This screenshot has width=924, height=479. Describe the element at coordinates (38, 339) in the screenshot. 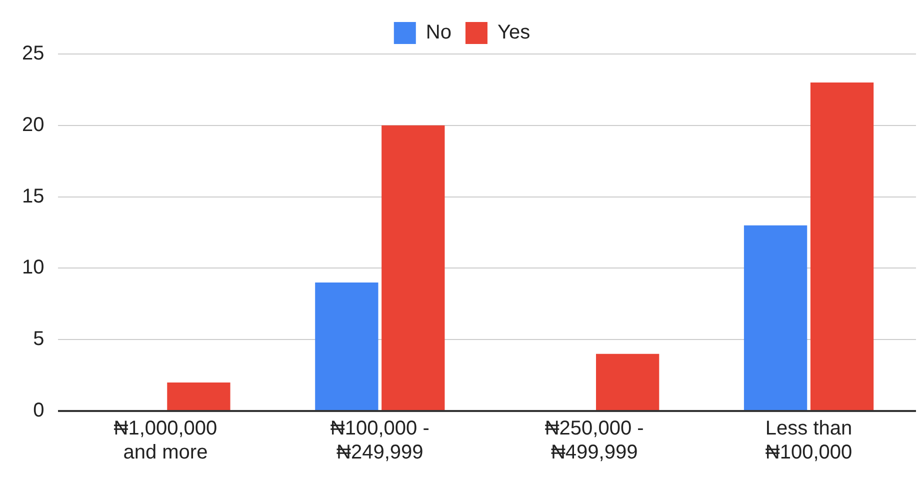

I see `y-tick-label: 5` at that location.